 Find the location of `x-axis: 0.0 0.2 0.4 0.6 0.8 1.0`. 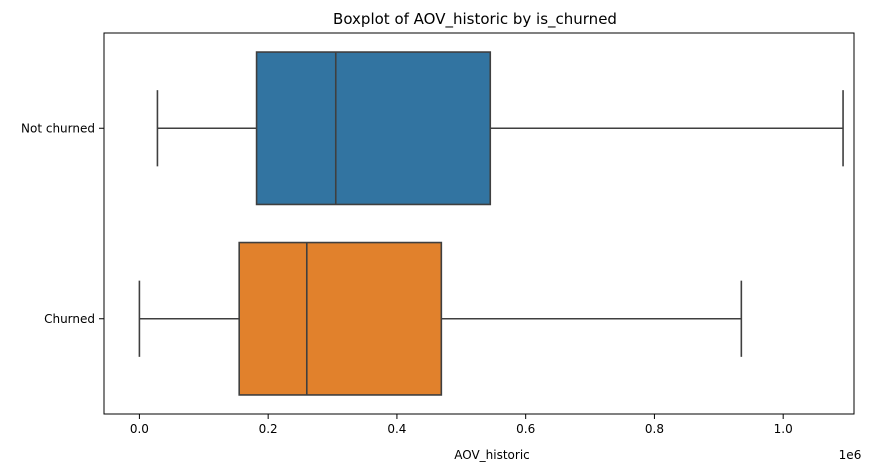

x-axis: 0.0 0.2 0.4 0.6 0.8 1.0 is located at coordinates (461, 425).